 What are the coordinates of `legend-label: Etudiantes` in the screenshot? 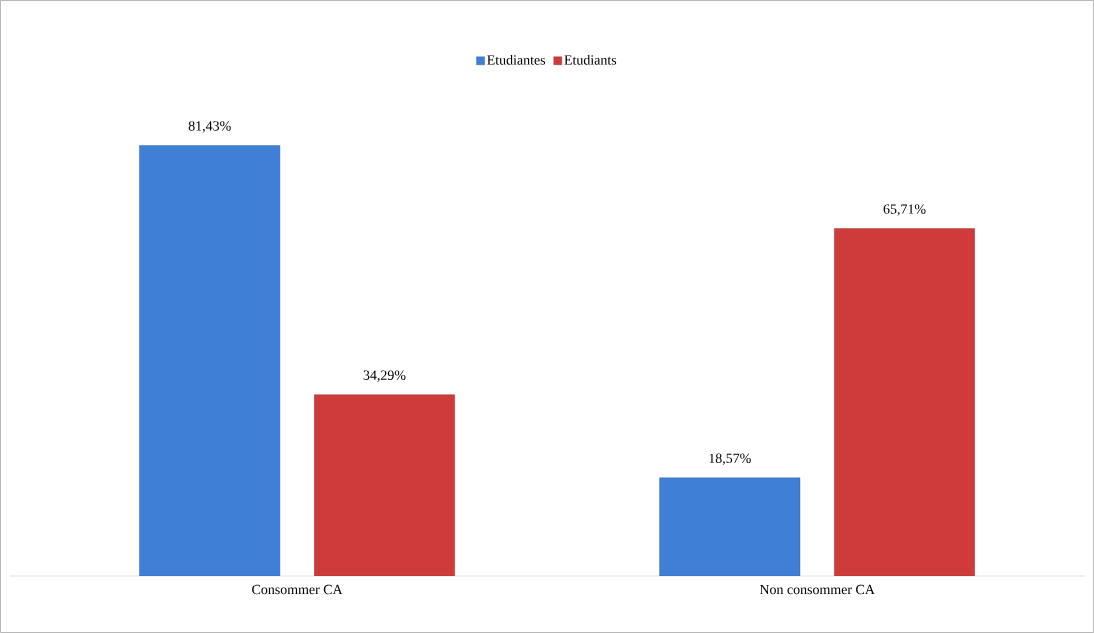 It's located at (516, 59).